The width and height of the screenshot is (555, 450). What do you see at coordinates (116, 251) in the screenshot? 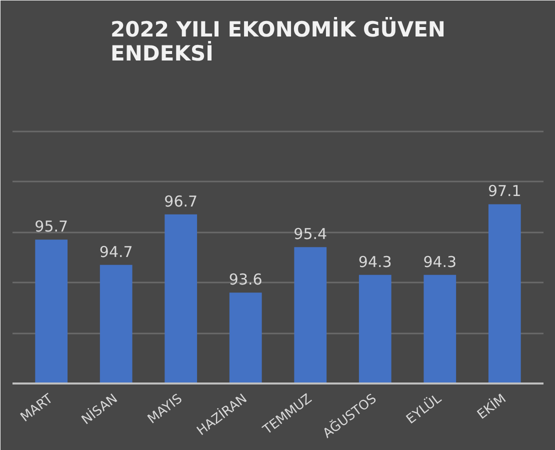
I see `data-label: 94.7` at bounding box center [116, 251].